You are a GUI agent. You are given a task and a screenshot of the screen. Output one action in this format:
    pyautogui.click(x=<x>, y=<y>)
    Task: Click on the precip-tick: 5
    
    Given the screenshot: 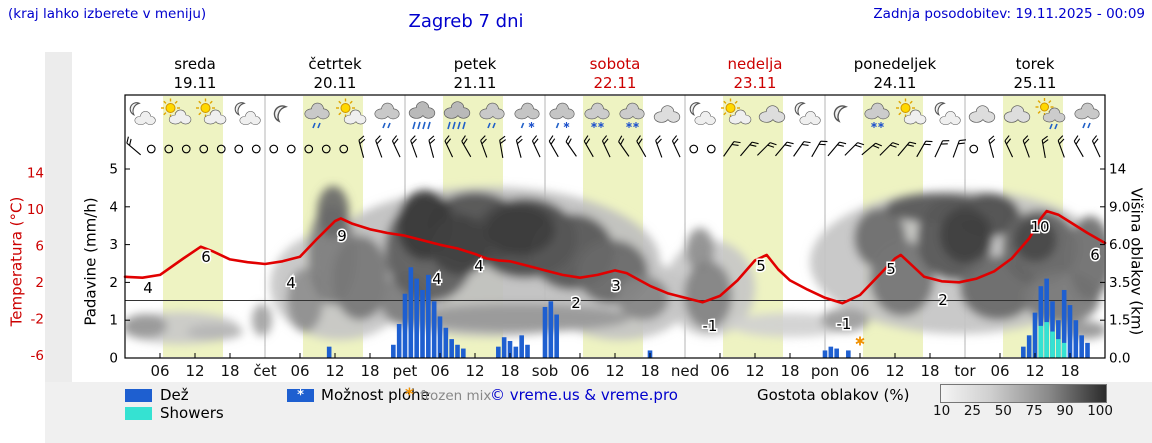 What is the action you would take?
    pyautogui.click(x=113, y=170)
    